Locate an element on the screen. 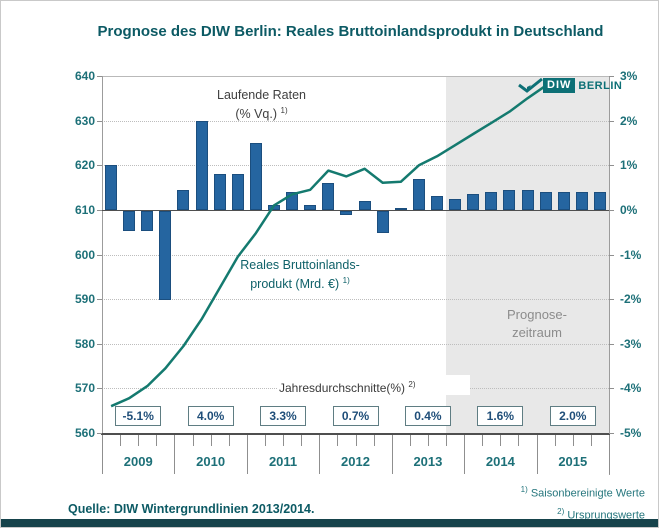 The height and width of the screenshot is (528, 659). right-axis-label: 2% is located at coordinates (629, 120).